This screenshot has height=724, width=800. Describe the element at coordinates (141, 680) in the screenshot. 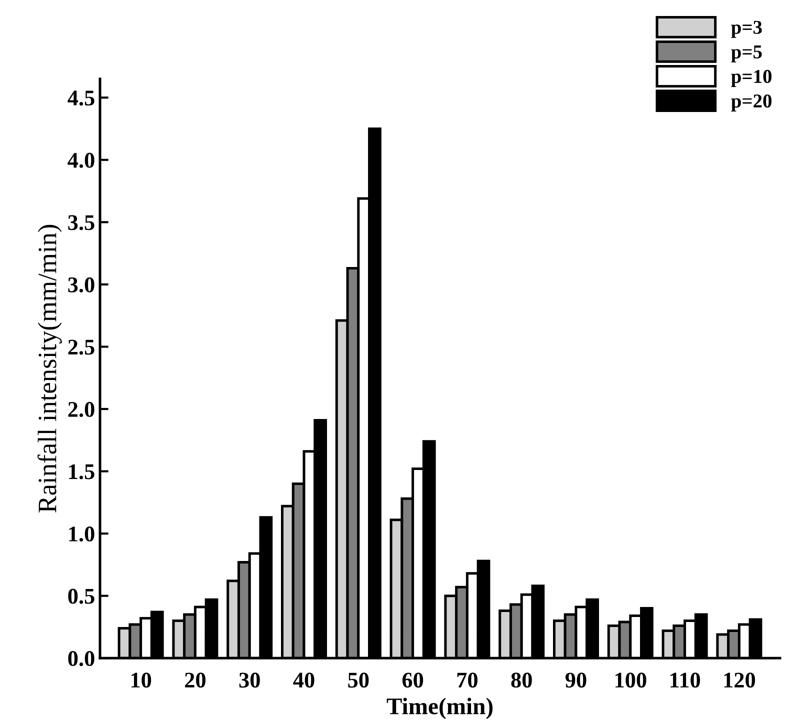

I see `x-tick-label: 10` at that location.